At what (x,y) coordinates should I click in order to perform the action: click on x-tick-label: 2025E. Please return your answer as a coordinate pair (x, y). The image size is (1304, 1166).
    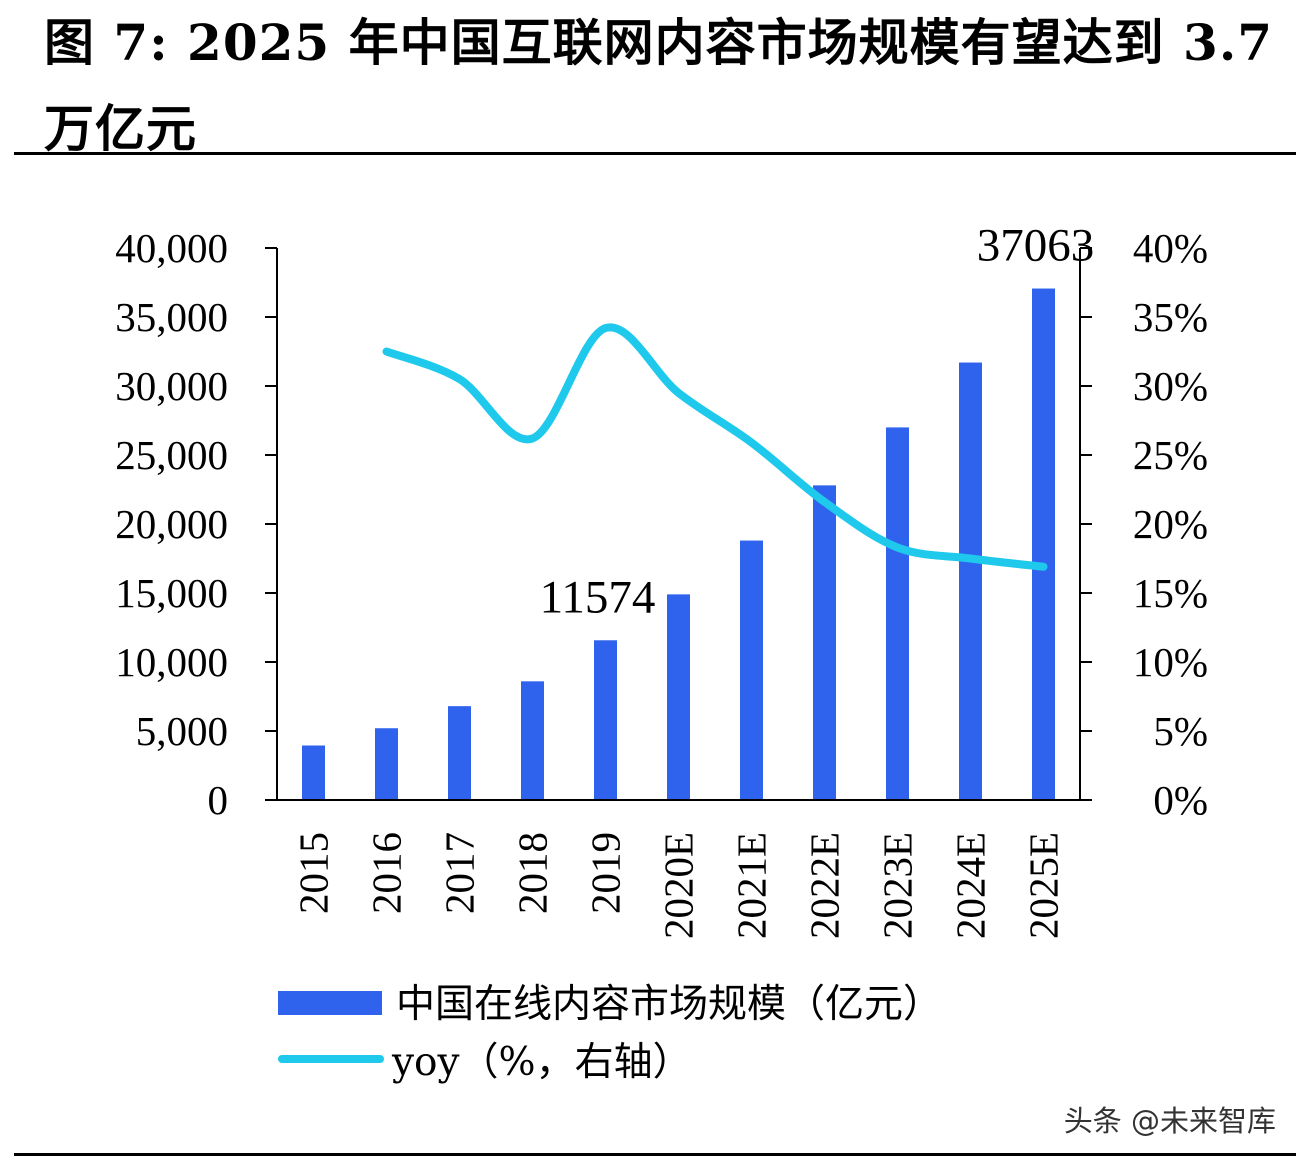
    Looking at the image, I should click on (1044, 885).